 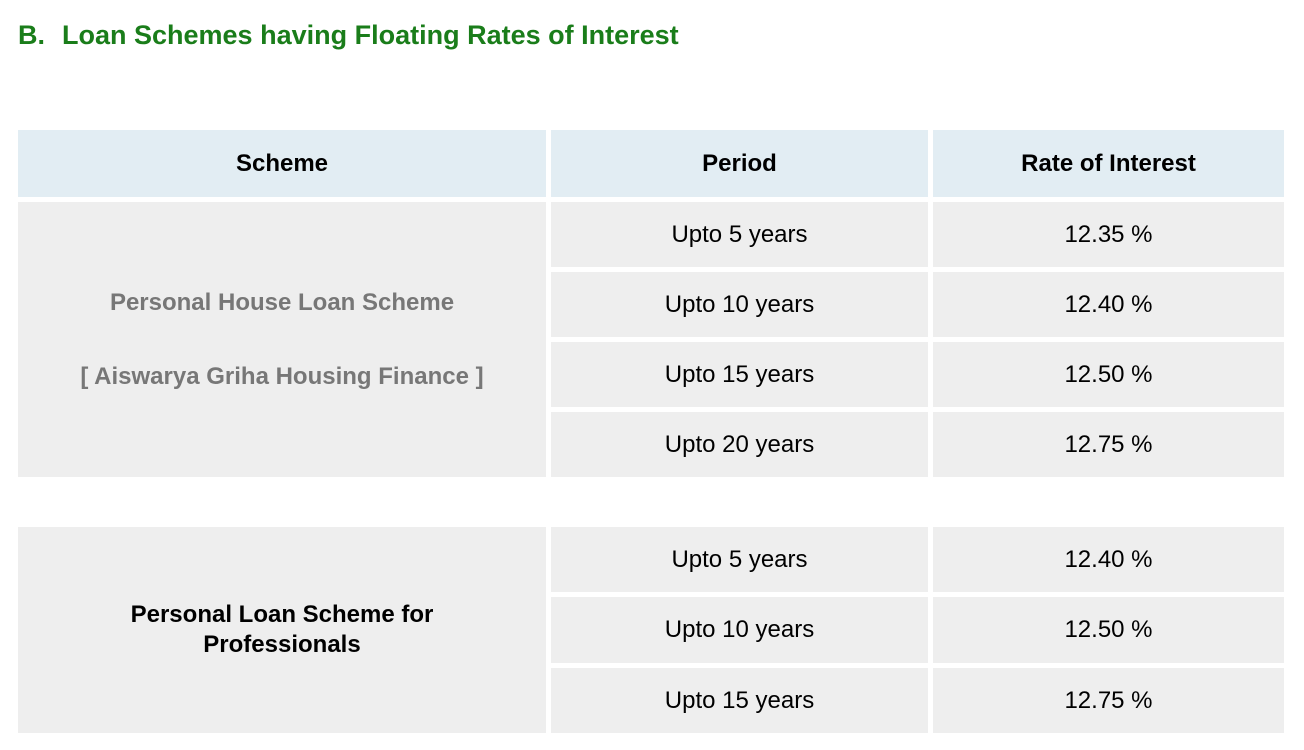 What do you see at coordinates (1108, 163) in the screenshot?
I see `column-header-rate-of-interest: Rate of Interest` at bounding box center [1108, 163].